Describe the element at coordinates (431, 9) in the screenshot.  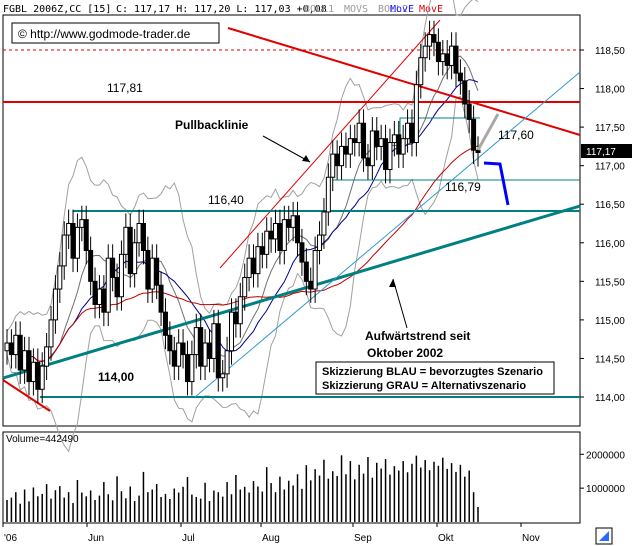
I see `indicator-move-red: MovE` at that location.